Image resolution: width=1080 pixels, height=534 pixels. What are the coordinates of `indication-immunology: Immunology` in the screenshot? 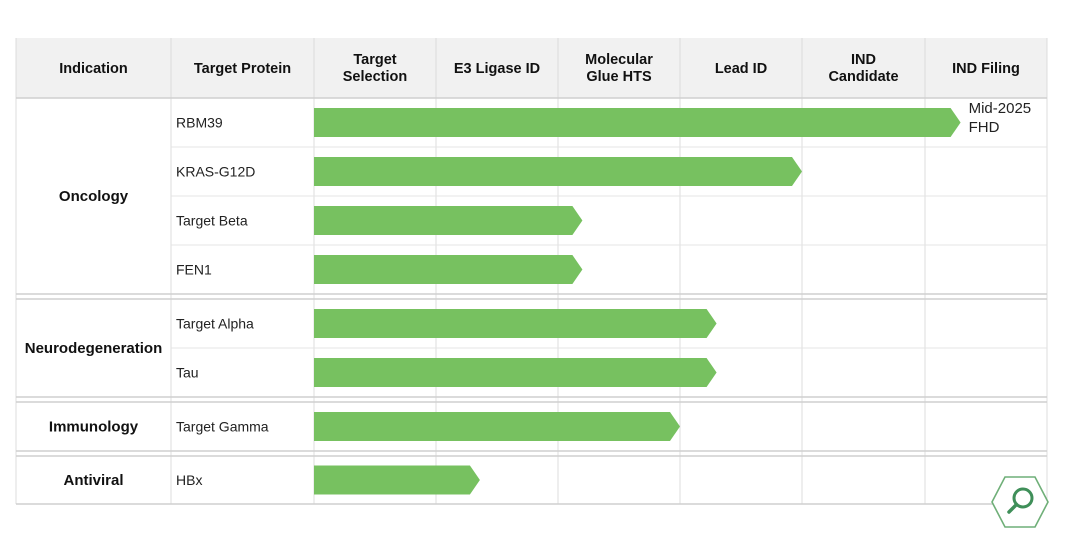 It's located at (94, 427).